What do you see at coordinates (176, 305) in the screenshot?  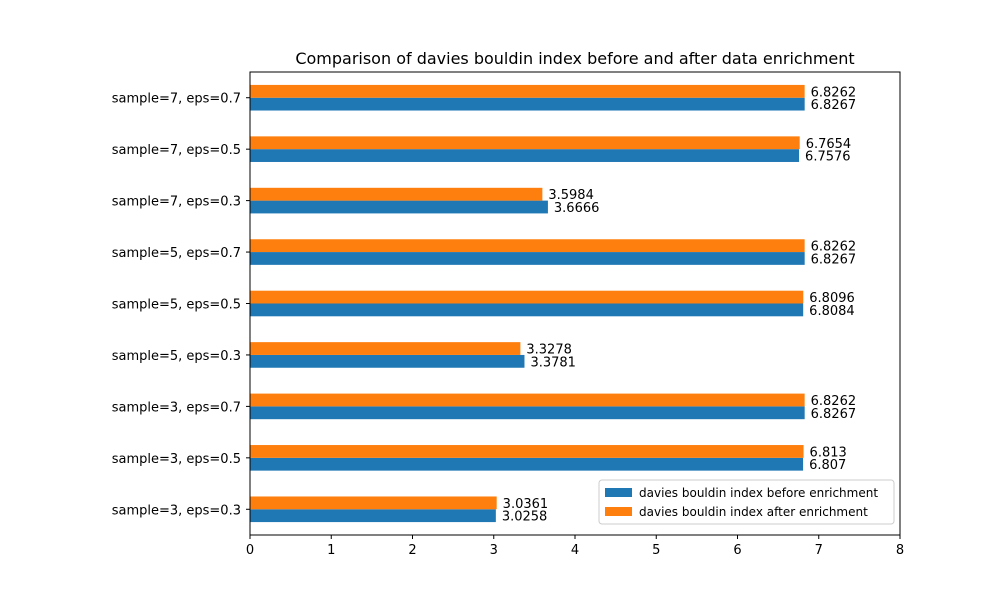 I see `y-tick-label-4: sample=5, eps=0.5` at bounding box center [176, 305].